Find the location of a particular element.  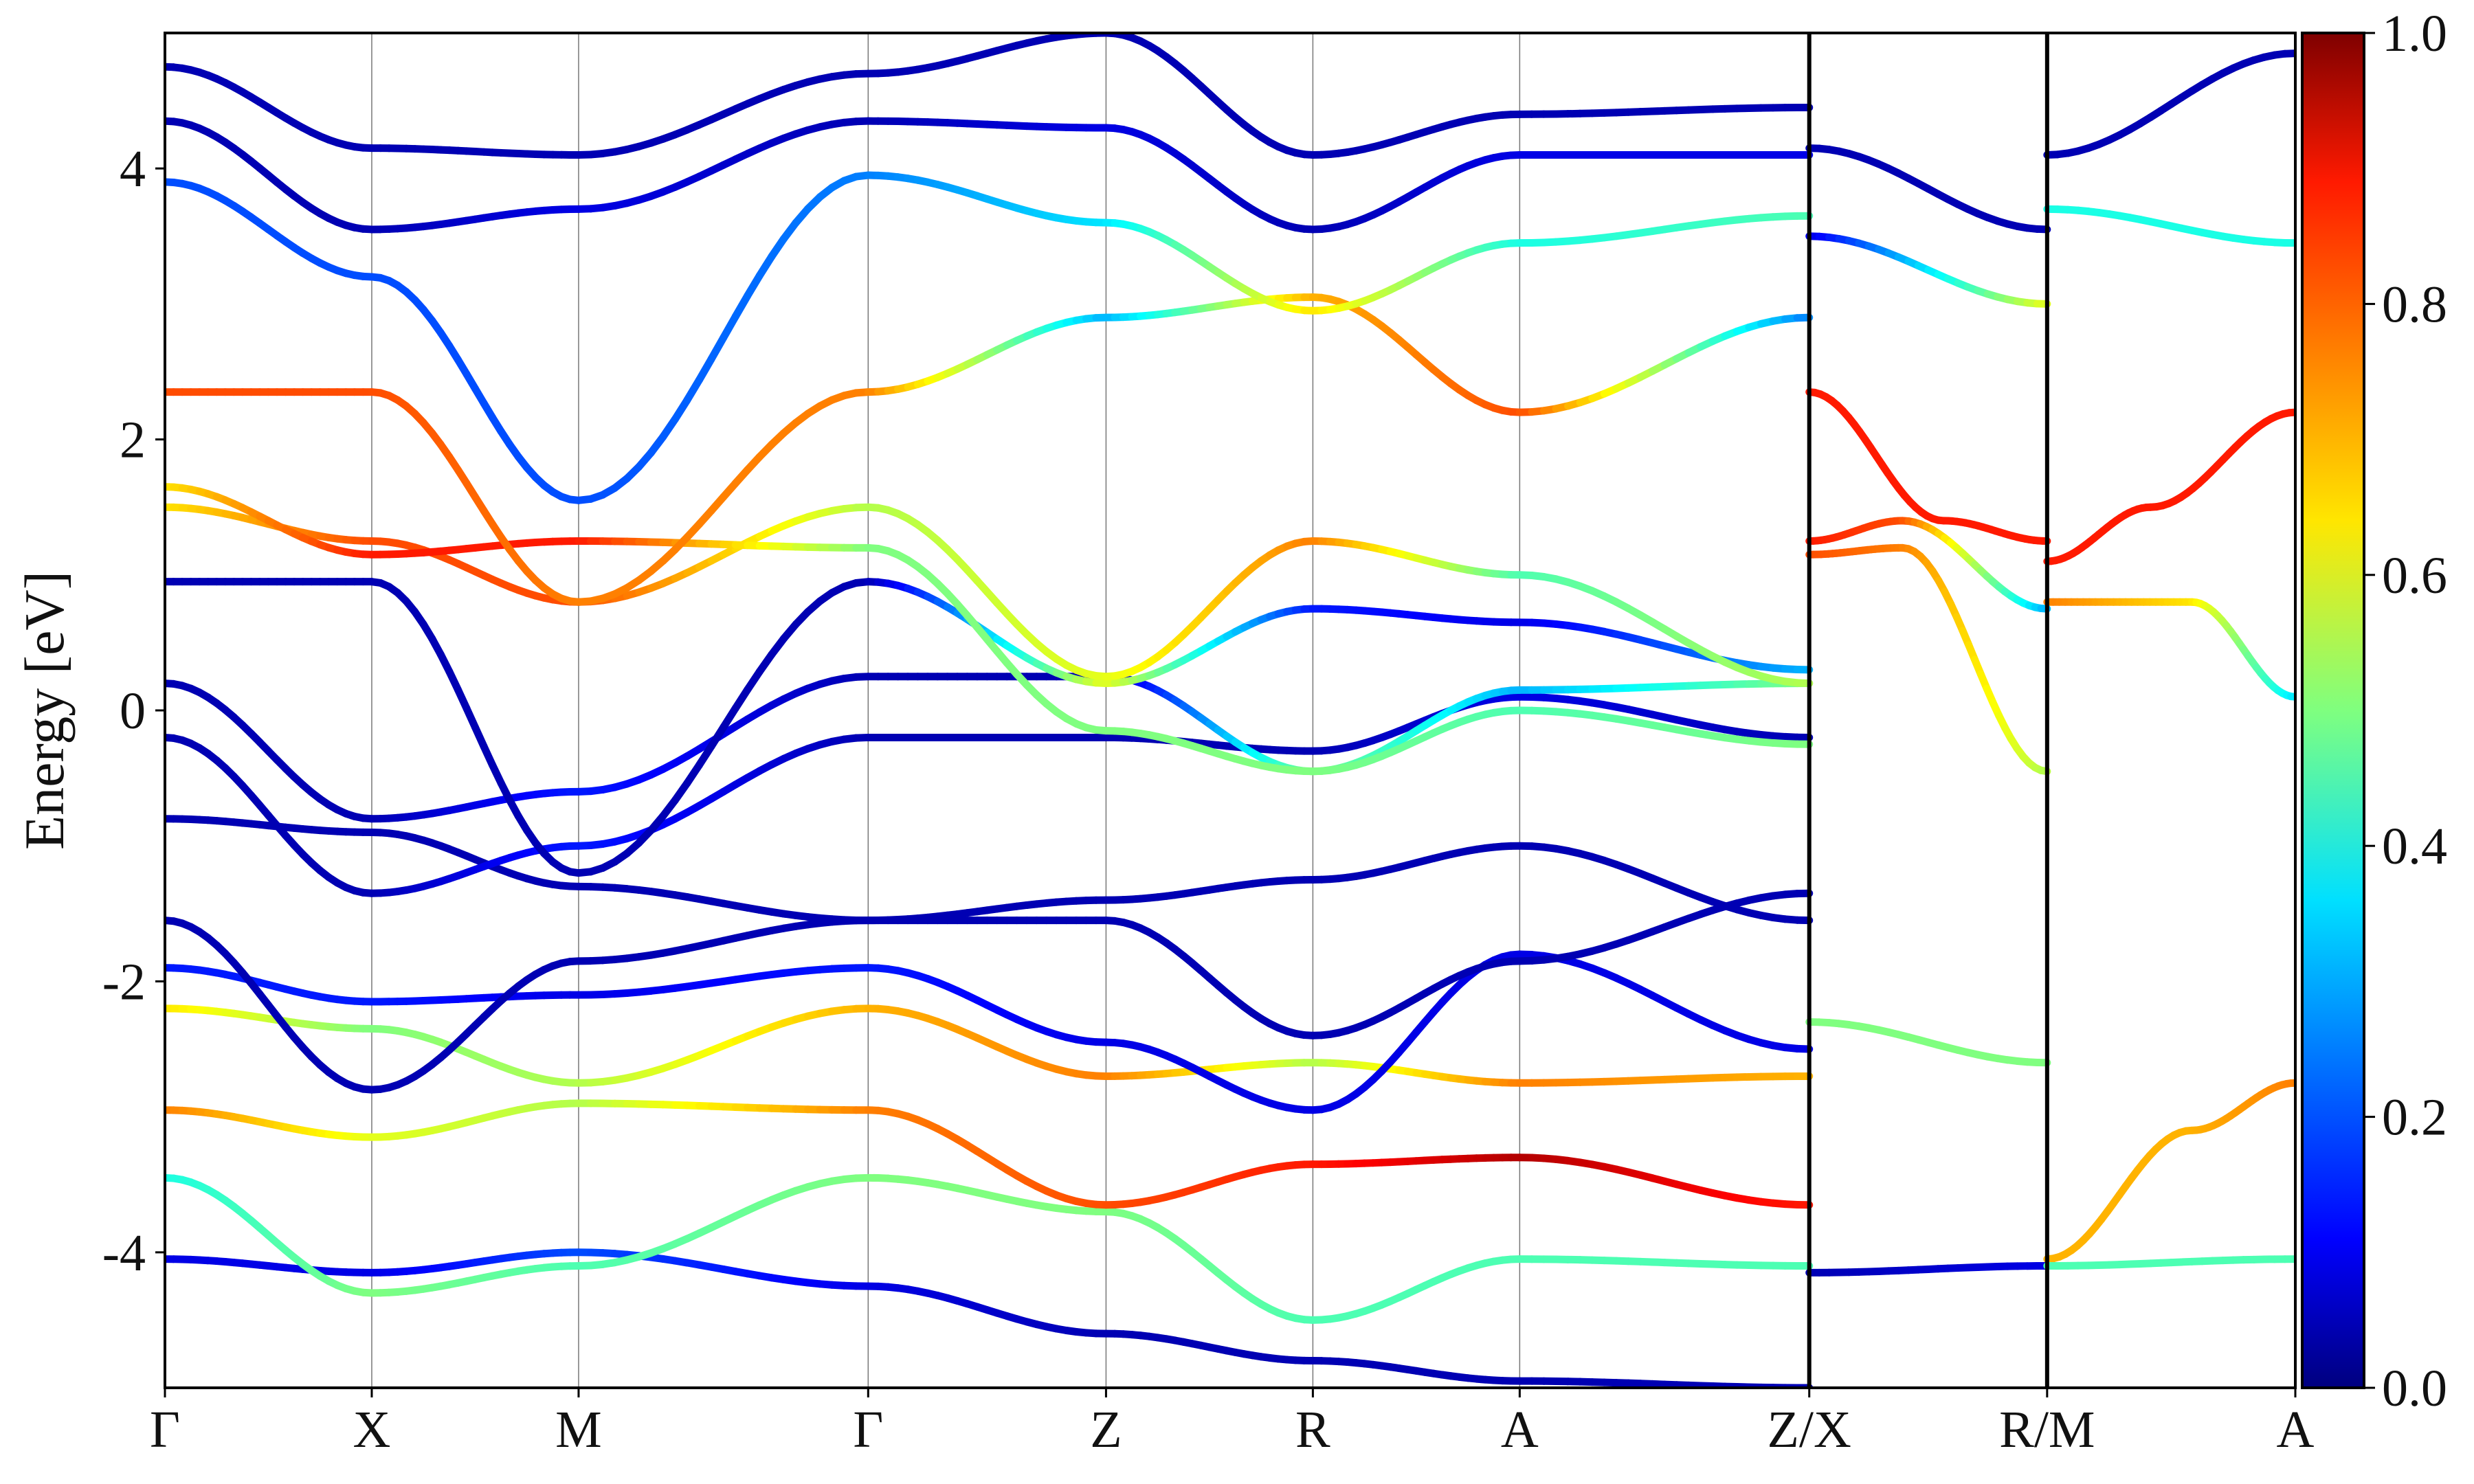

x-tick-label: Z/X is located at coordinates (1809, 1430).